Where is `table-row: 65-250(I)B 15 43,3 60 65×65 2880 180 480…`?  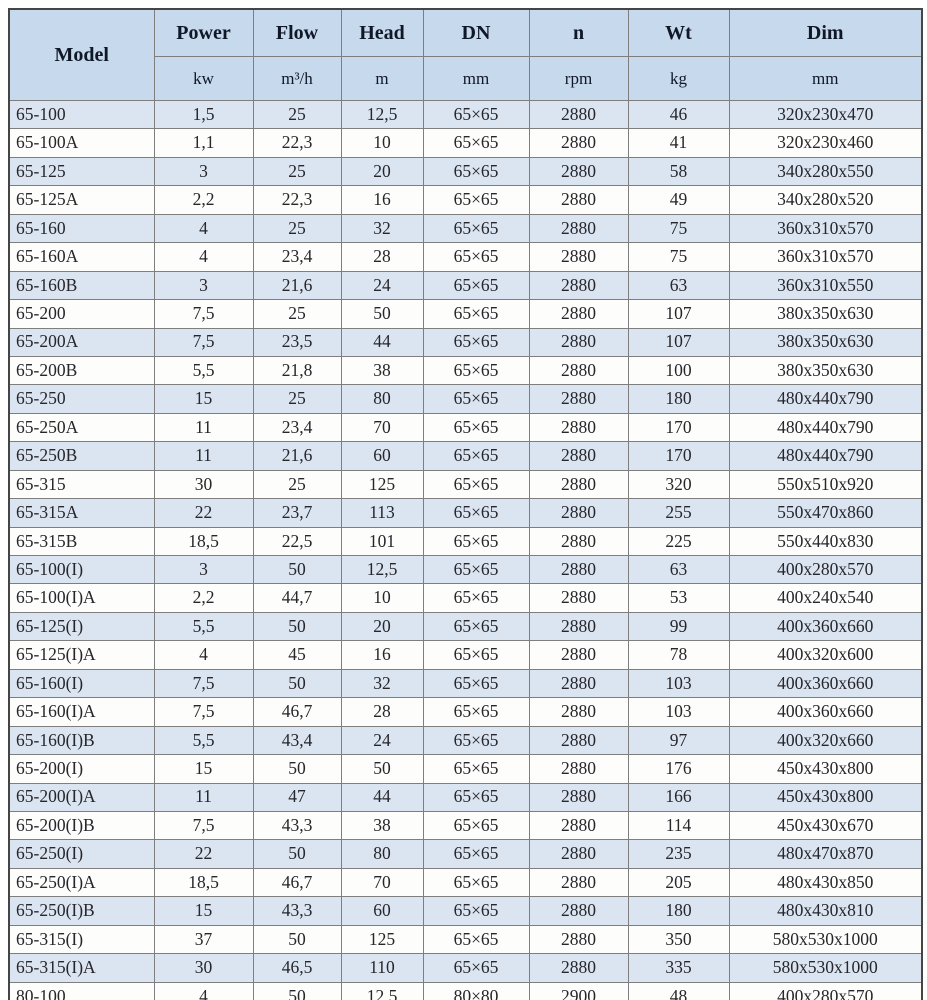 table-row: 65-250(I)B 15 43,3 60 65×65 2880 180 480… is located at coordinates (465, 911).